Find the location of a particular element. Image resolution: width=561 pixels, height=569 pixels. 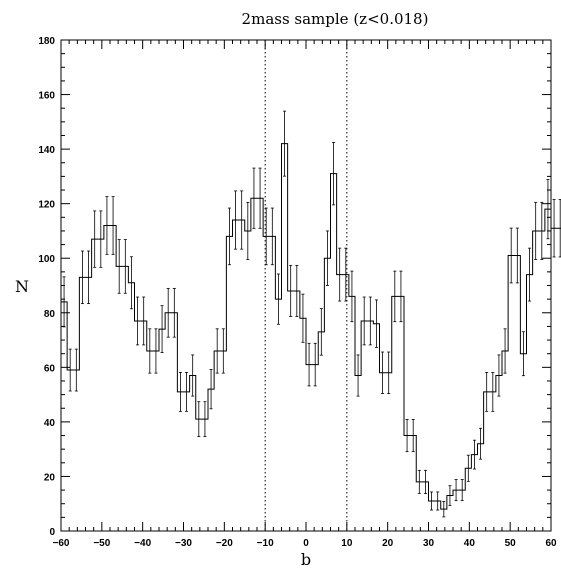

y-tick-label: 180 is located at coordinates (46, 41).